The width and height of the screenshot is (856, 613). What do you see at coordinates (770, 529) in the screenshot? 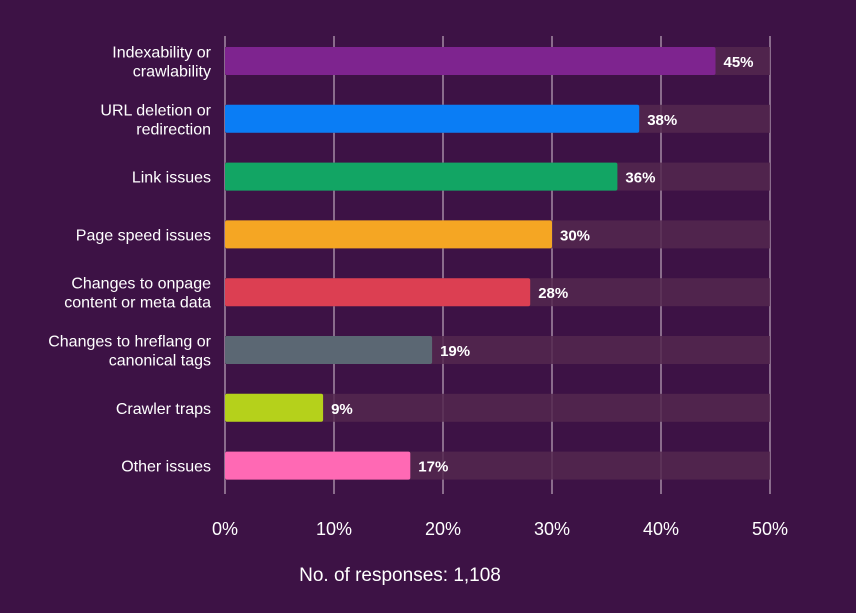
I see `x-tick-label: 50%` at bounding box center [770, 529].